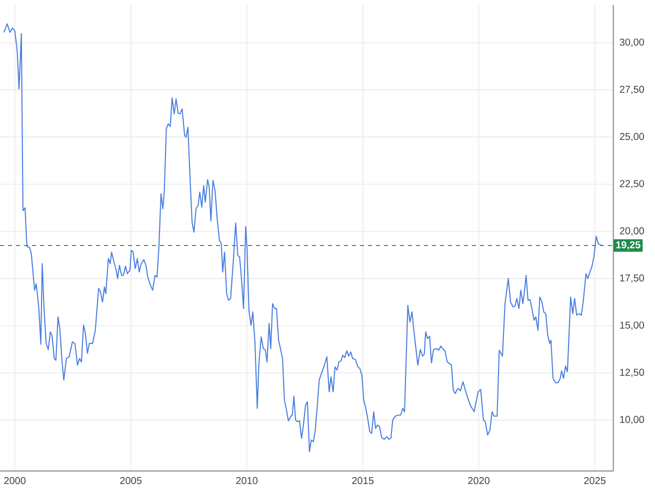 This screenshot has width=655, height=488. What do you see at coordinates (632, 420) in the screenshot?
I see `y-tick-label: 10,00` at bounding box center [632, 420].